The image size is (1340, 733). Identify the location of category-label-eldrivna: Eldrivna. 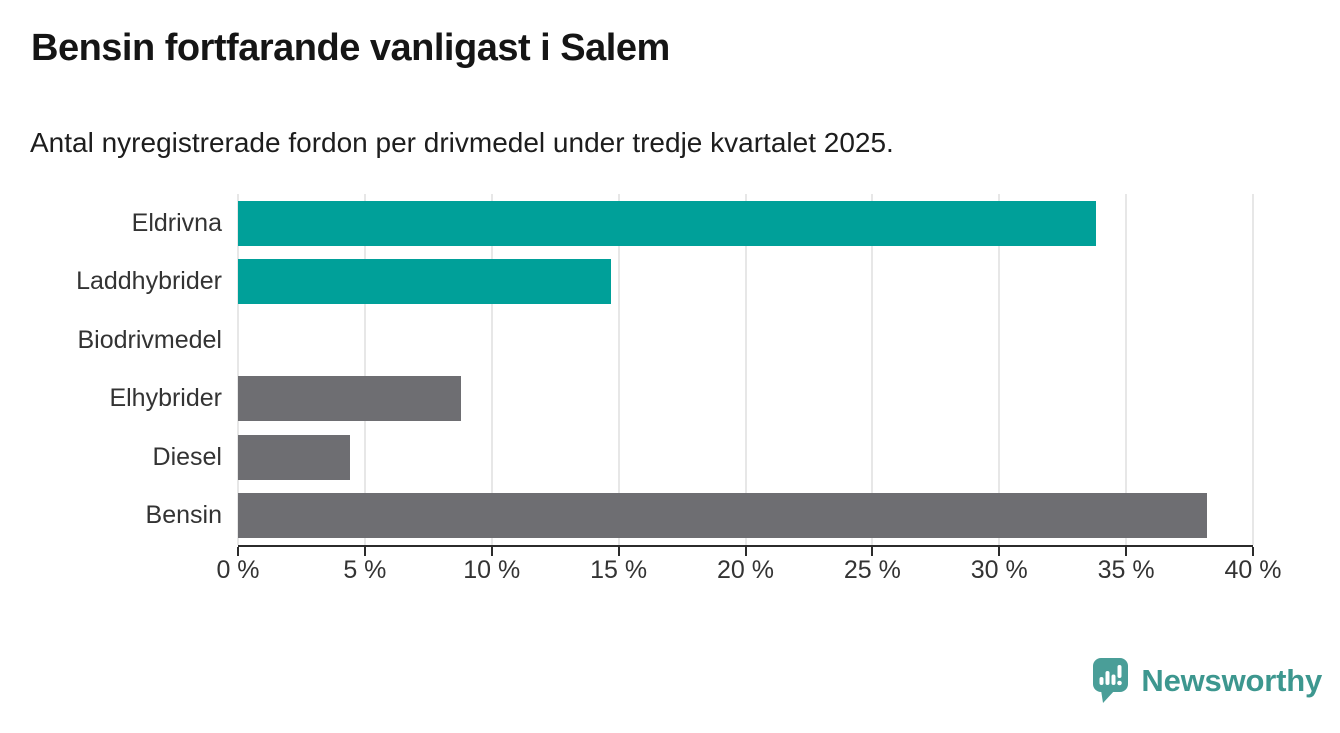
(176, 222).